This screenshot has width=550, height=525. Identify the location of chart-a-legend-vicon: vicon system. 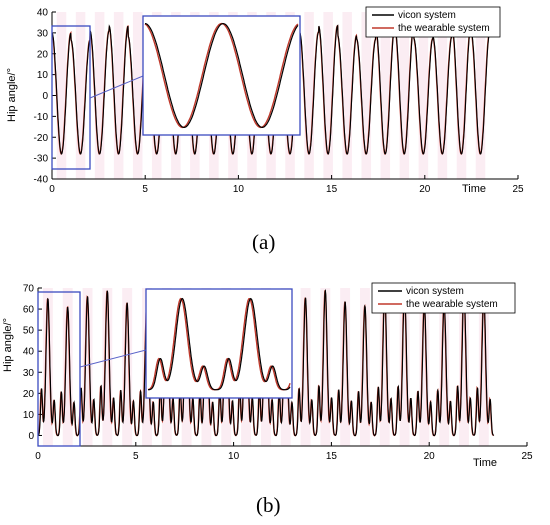
(427, 15).